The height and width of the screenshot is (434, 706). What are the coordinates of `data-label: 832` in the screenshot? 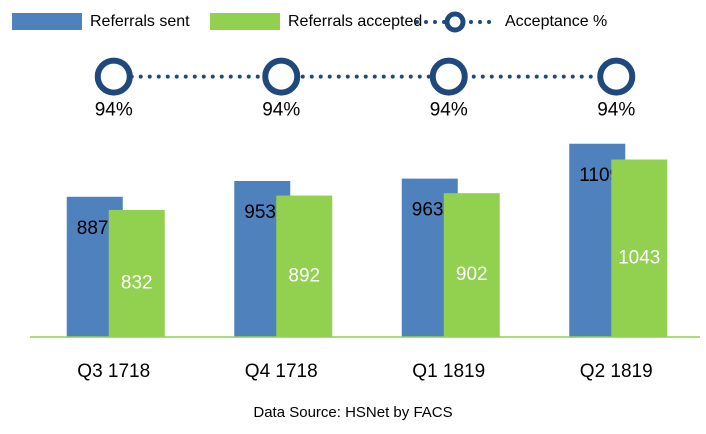 It's located at (137, 282).